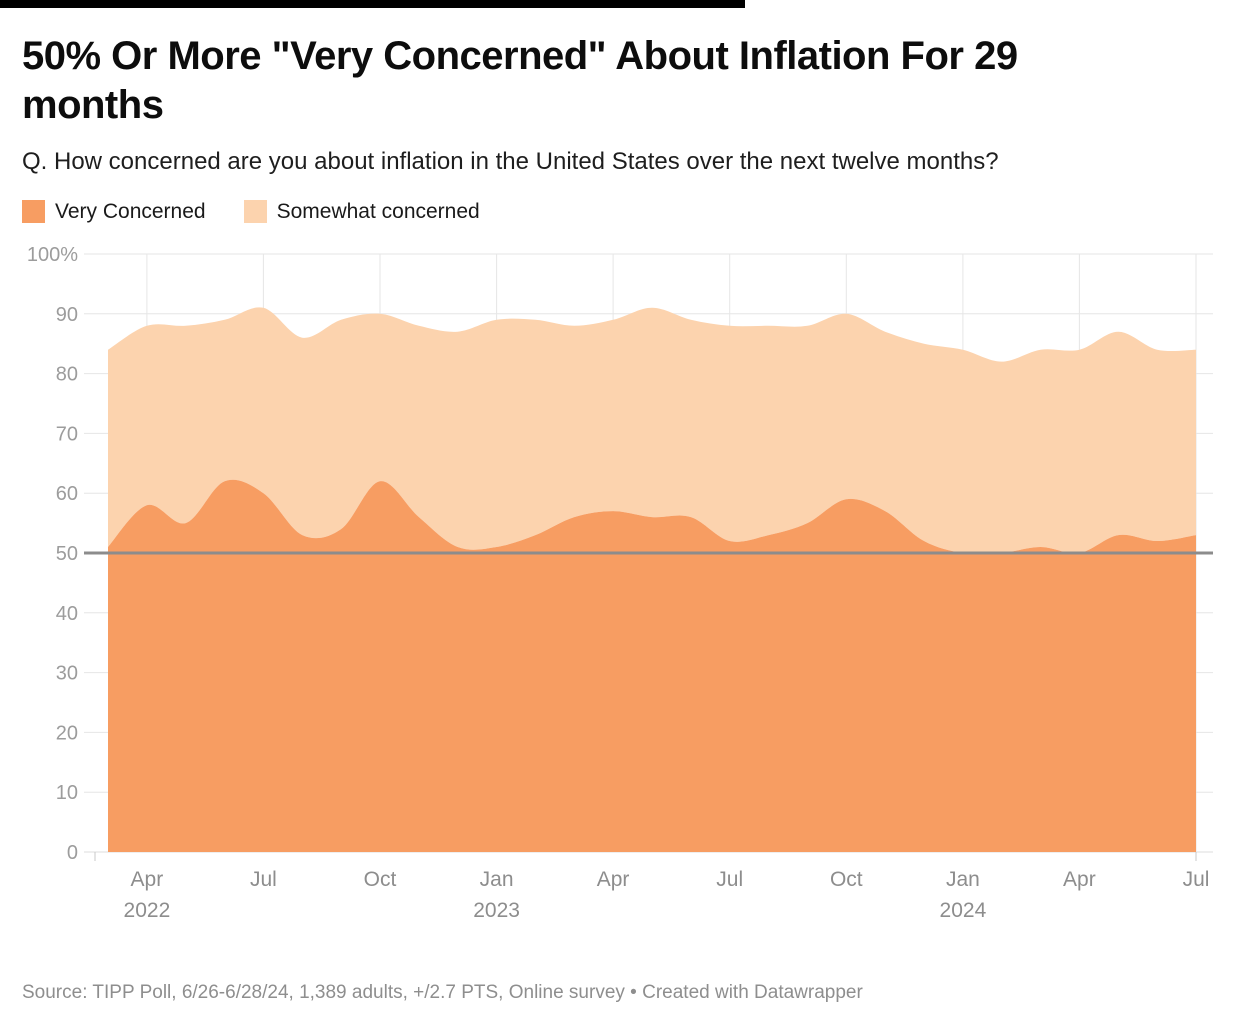  Describe the element at coordinates (255, 212) in the screenshot. I see `legend-swatch-somewhat-concerned-icon` at that location.